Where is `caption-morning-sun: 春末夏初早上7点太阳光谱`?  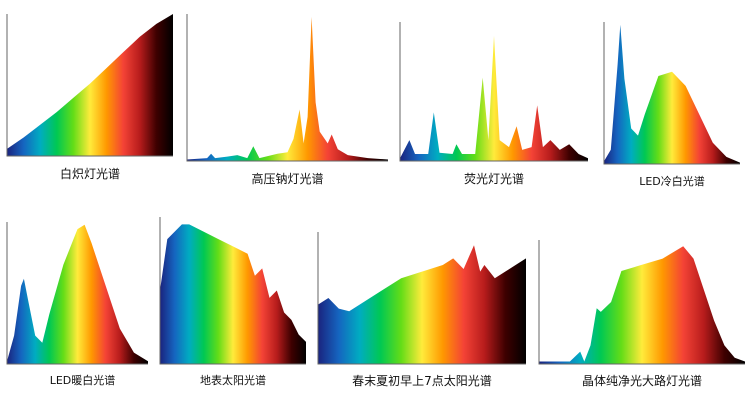
caption-morning-sun: 春末夏初早上7点太阳光谱 is located at coordinates (422, 381).